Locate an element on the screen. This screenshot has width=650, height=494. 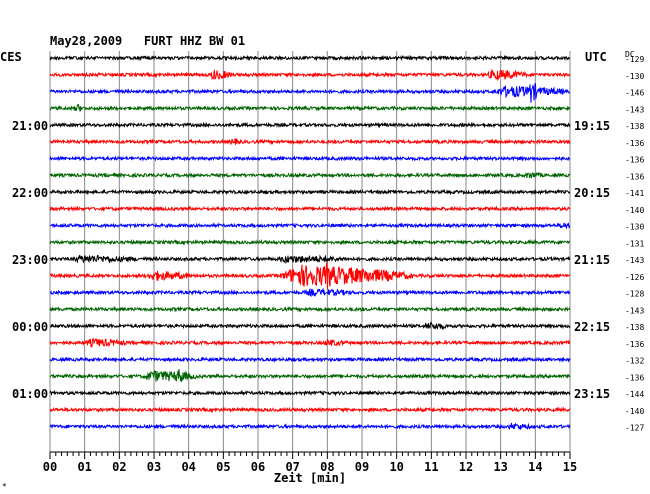
dc-offset-label-22: -127 is located at coordinates (634, 428).